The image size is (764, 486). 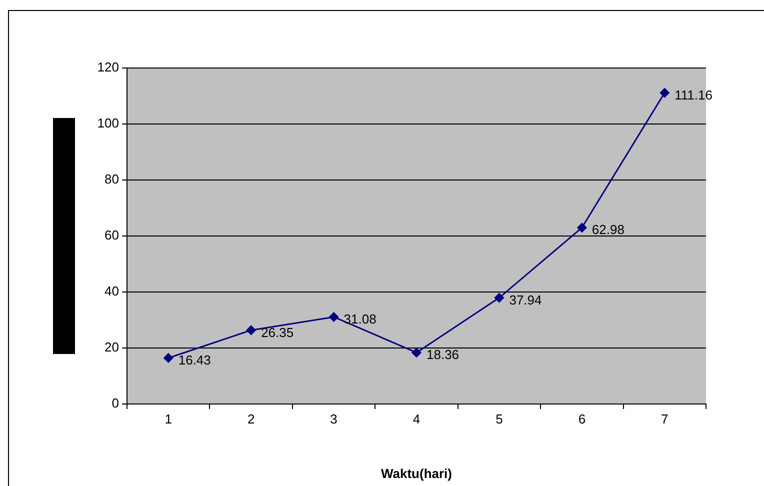 What do you see at coordinates (499, 418) in the screenshot?
I see `x-tick-label: 5` at bounding box center [499, 418].